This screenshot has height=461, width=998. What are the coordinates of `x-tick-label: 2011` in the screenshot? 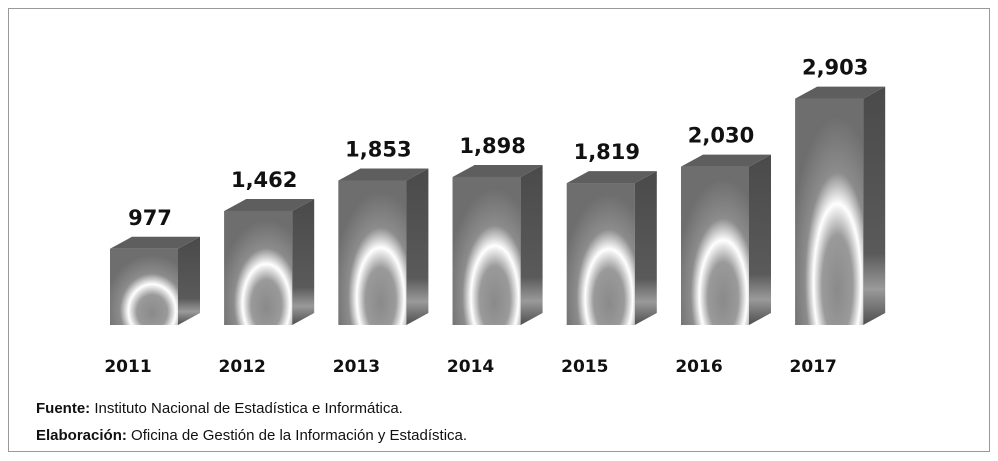 It's located at (127, 367).